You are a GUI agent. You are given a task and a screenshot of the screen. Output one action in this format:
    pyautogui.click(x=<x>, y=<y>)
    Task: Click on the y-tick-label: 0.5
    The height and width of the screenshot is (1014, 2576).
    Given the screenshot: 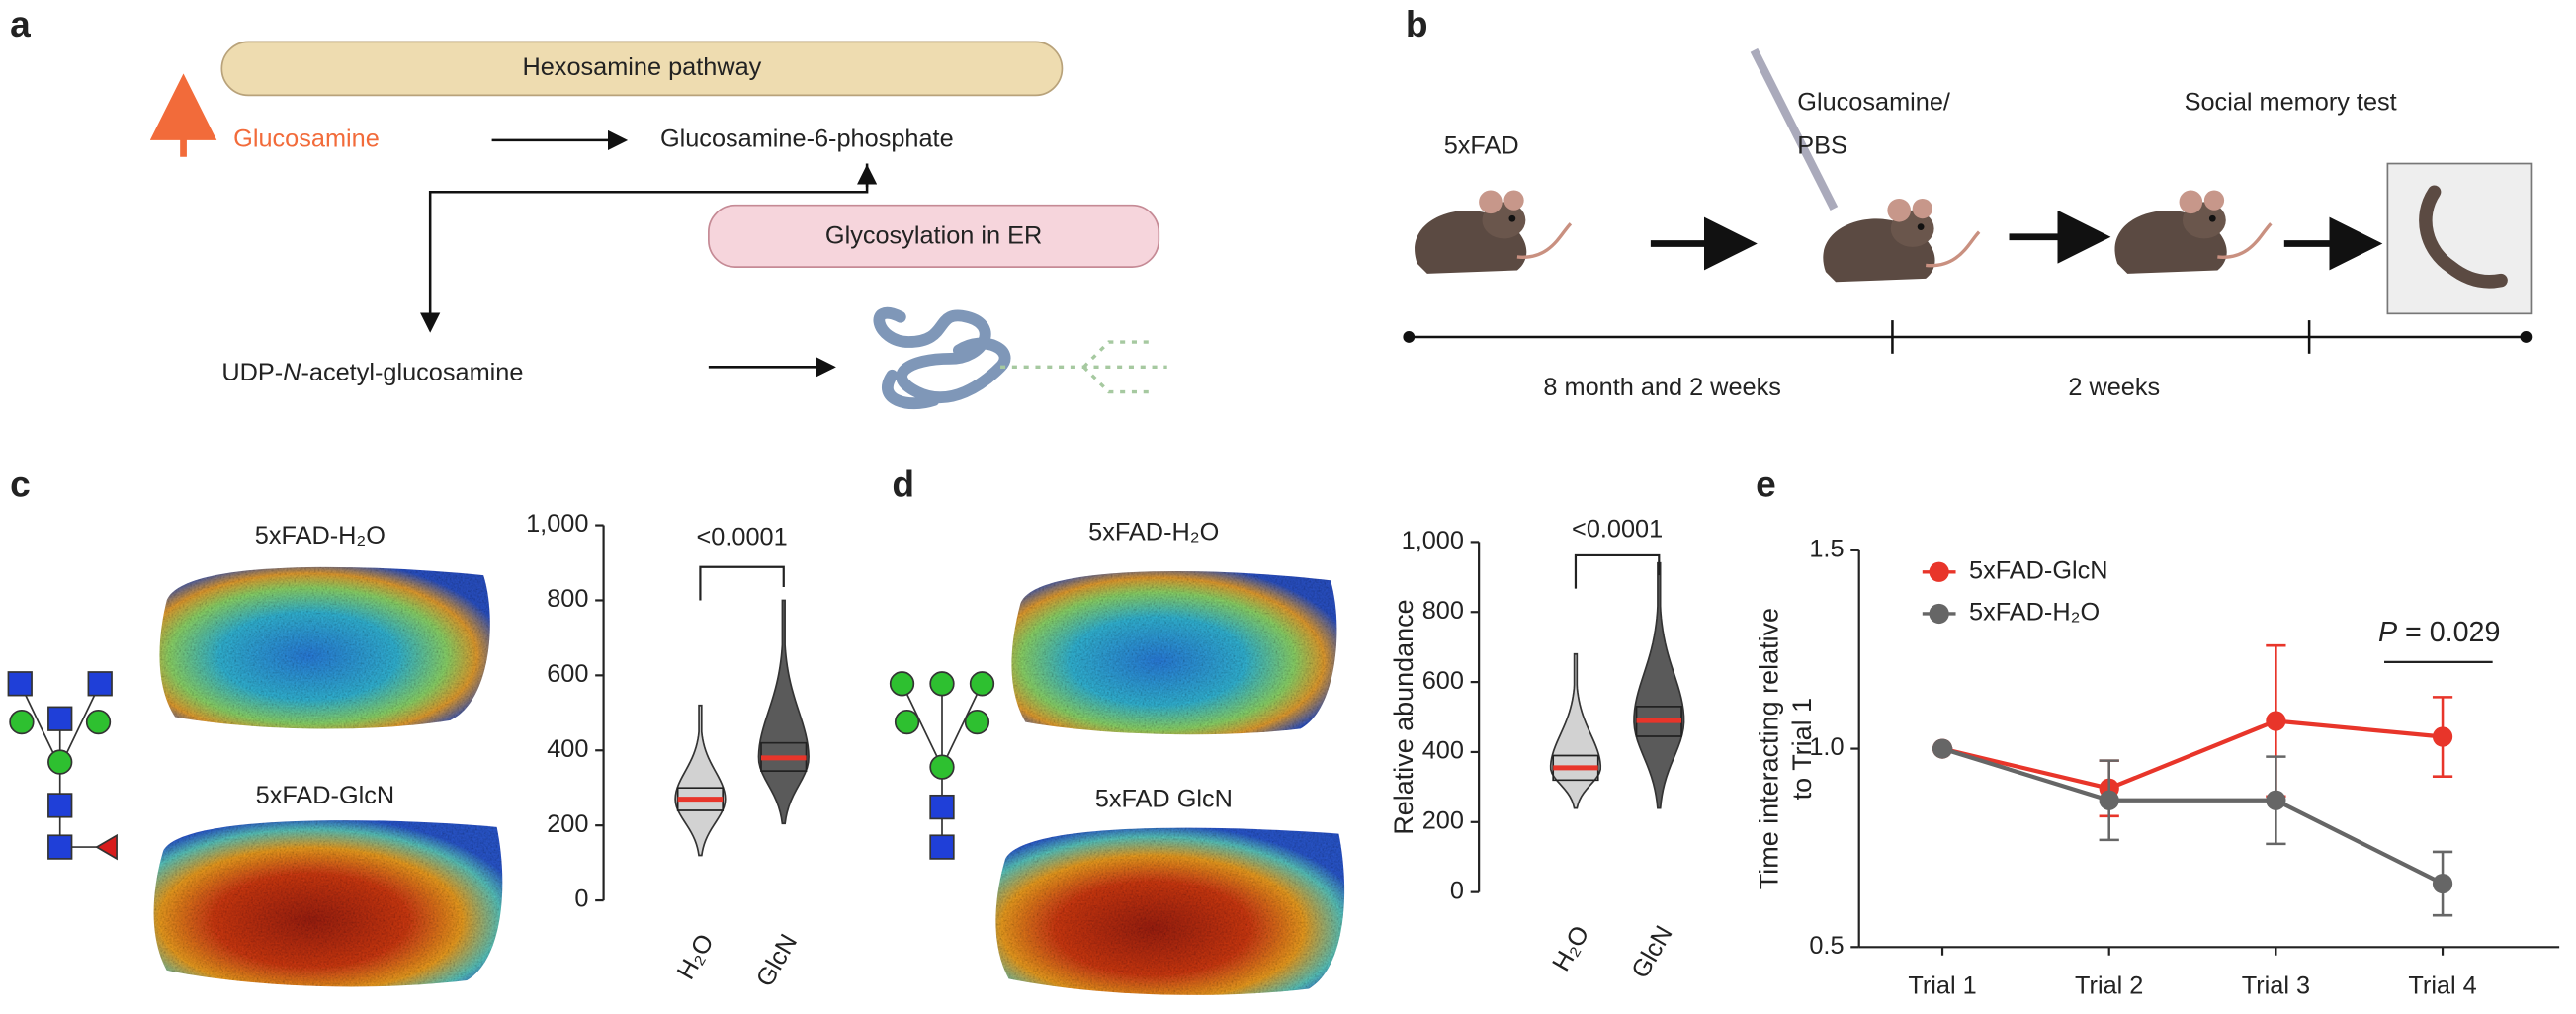 What is the action you would take?
    pyautogui.click(x=1826, y=946)
    